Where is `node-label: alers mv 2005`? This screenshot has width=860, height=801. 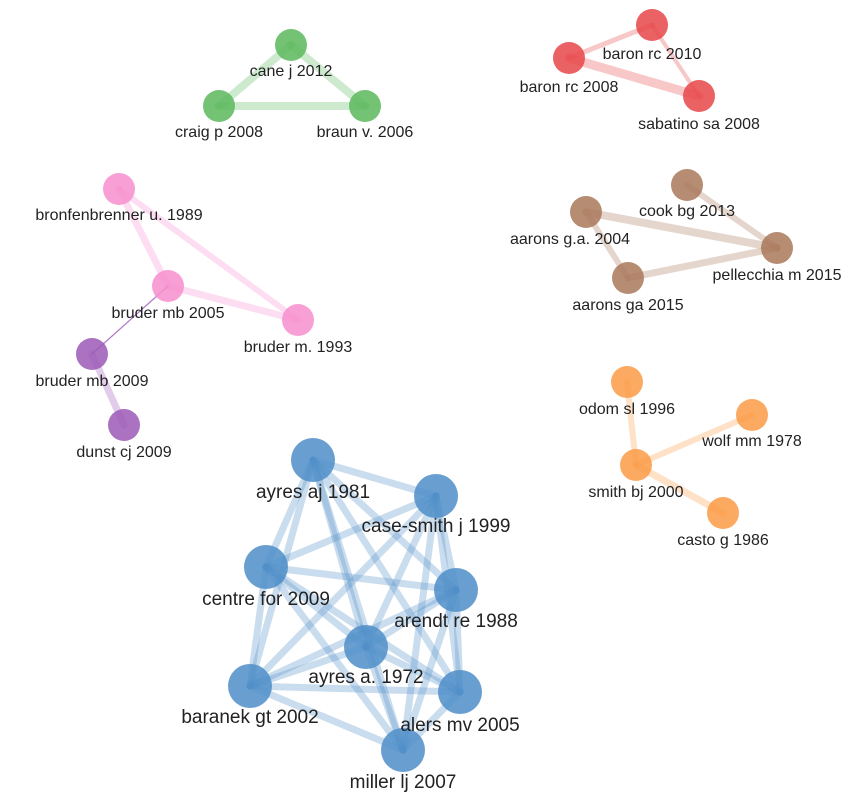
node-label: alers mv 2005 is located at coordinates (459, 725).